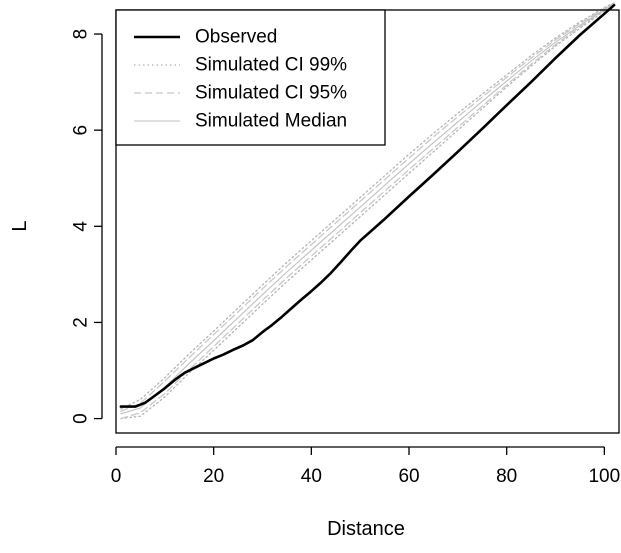  Describe the element at coordinates (20, 225) in the screenshot. I see `y-axis-title: L` at that location.